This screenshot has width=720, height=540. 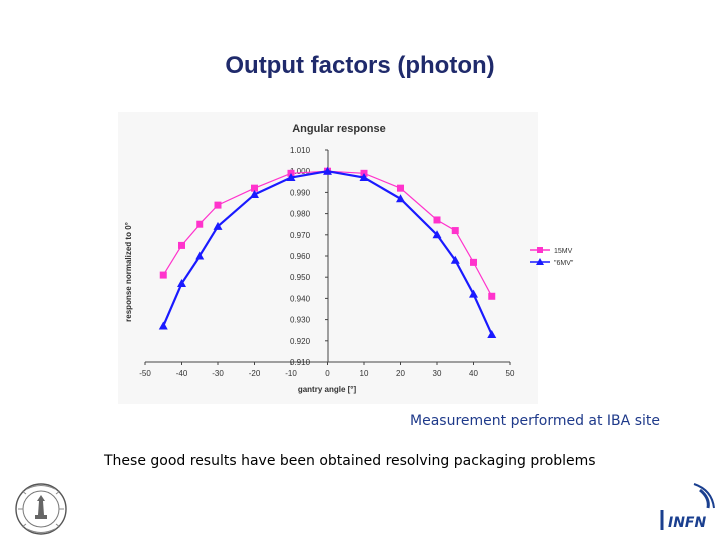 What do you see at coordinates (300, 362) in the screenshot?
I see `y-tick-label: 0.910` at bounding box center [300, 362].